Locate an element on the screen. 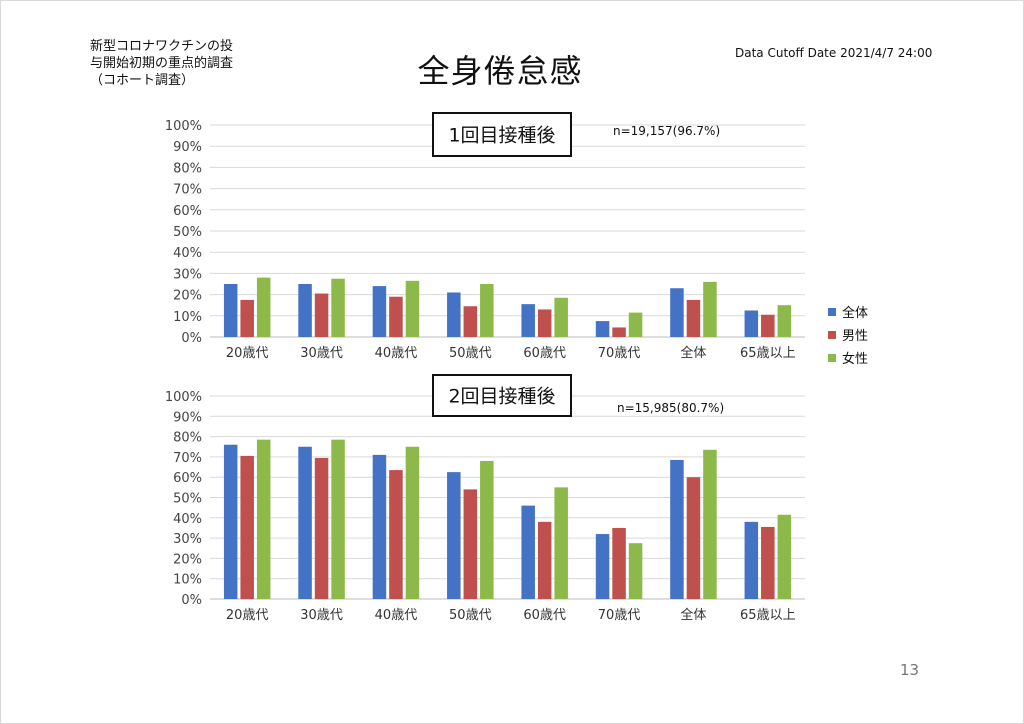  survey-description-line-2: 与開始初期の重点的調査 is located at coordinates (162, 63).